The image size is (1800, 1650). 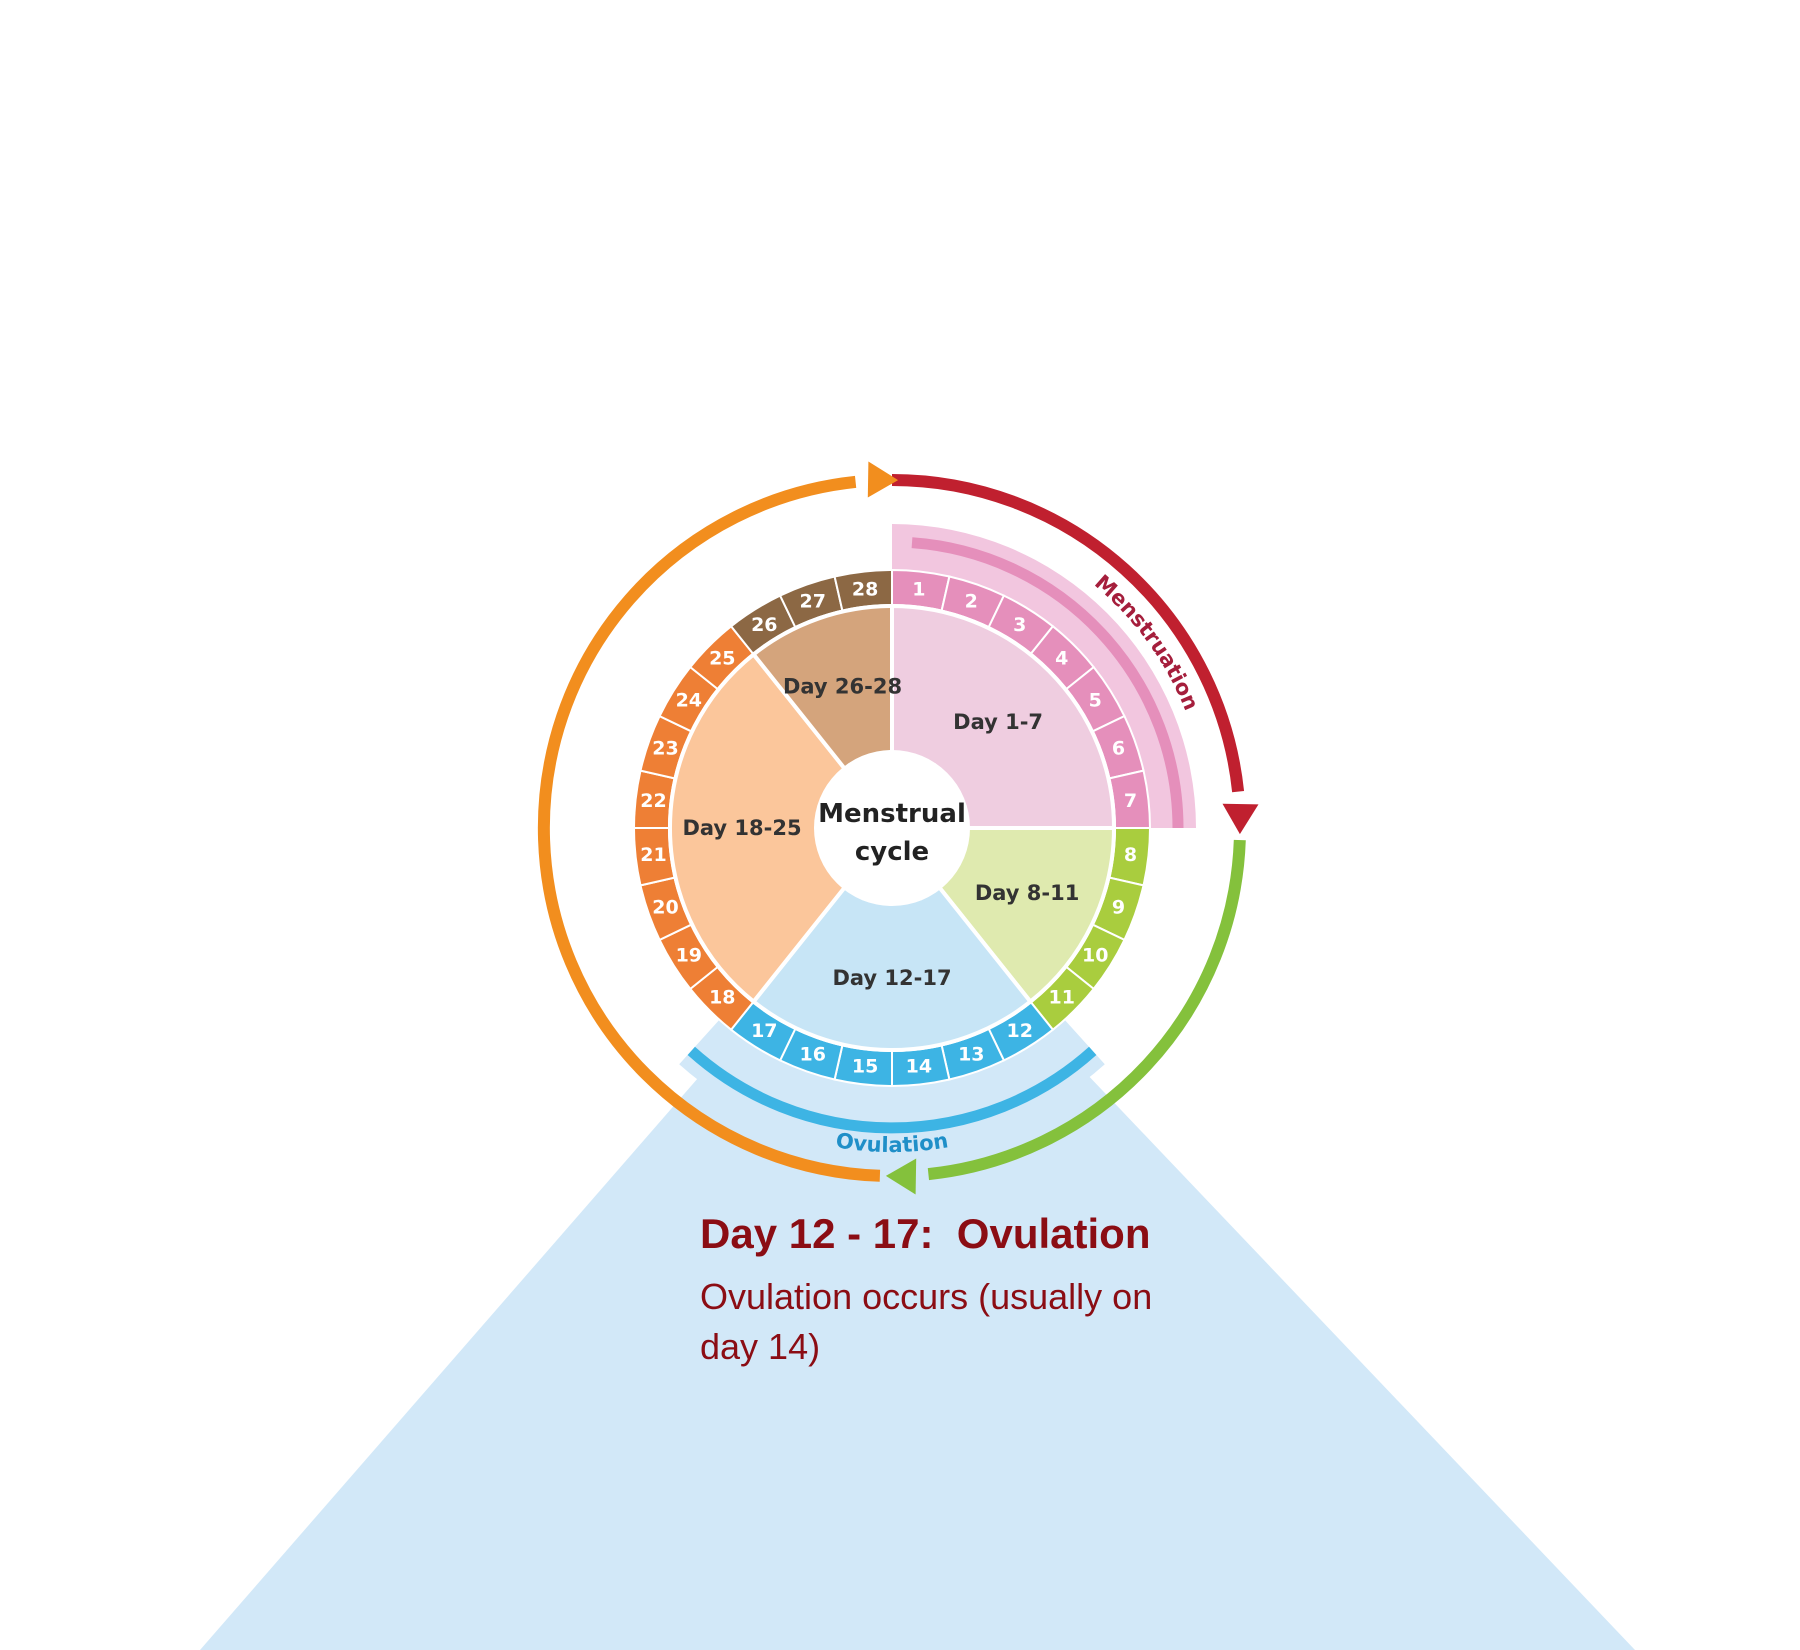 What do you see at coordinates (998, 722) in the screenshot?
I see `phase-label-1: Day 1-7` at bounding box center [998, 722].